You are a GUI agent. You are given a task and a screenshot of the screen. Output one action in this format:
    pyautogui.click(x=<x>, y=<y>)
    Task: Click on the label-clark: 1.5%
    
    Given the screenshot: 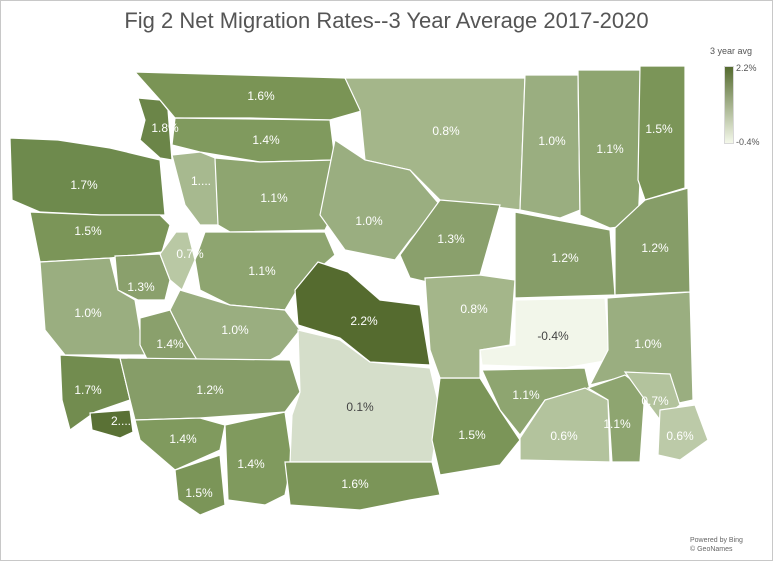 What is the action you would take?
    pyautogui.click(x=199, y=493)
    